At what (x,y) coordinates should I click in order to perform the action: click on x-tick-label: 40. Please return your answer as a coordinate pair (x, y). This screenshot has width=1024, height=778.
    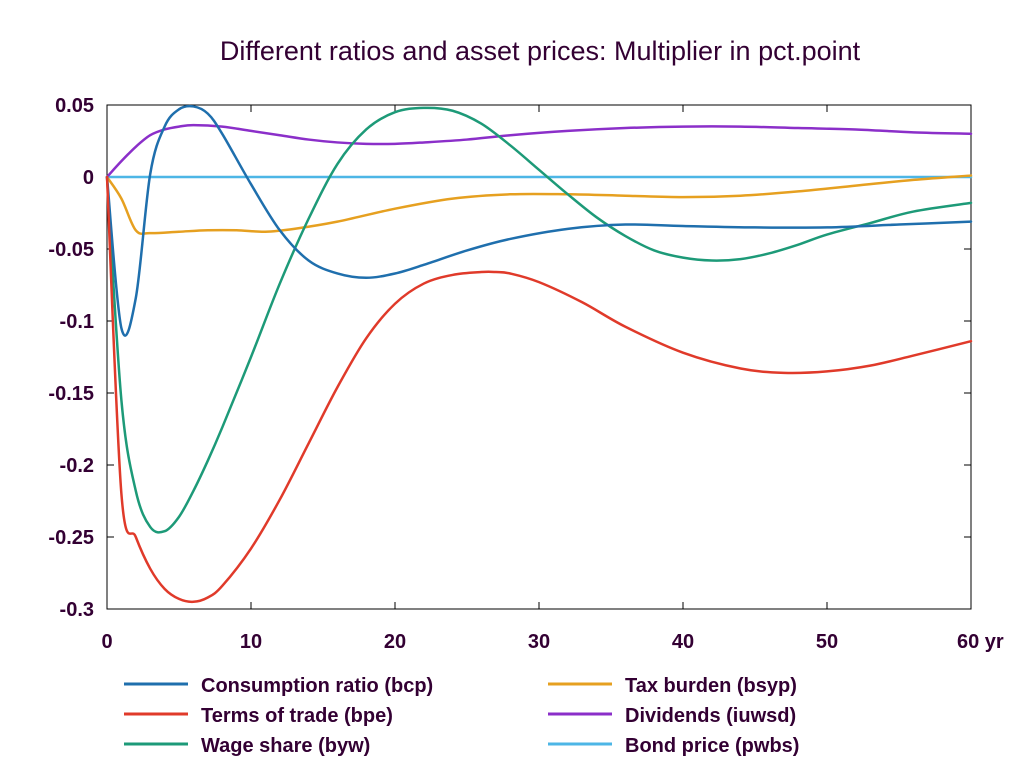
    Looking at the image, I should click on (683, 642).